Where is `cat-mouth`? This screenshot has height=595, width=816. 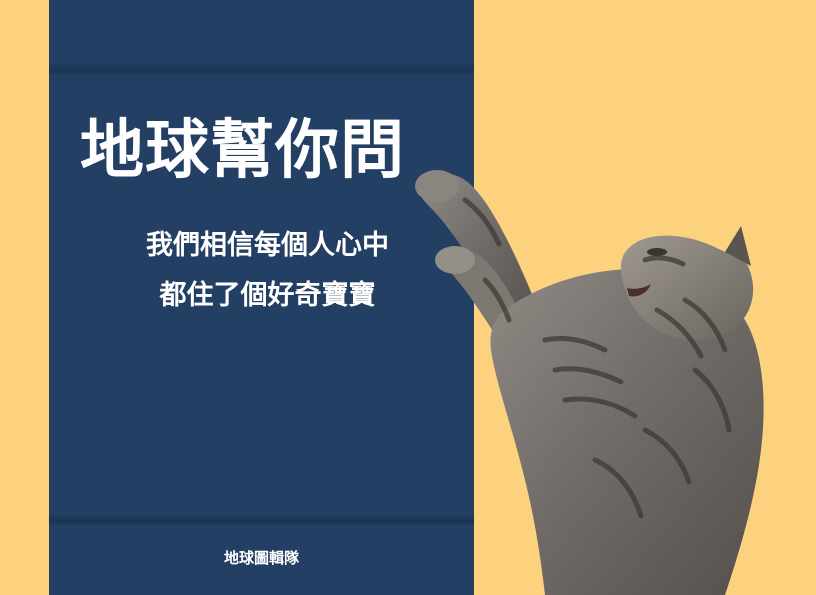 cat-mouth is located at coordinates (639, 290).